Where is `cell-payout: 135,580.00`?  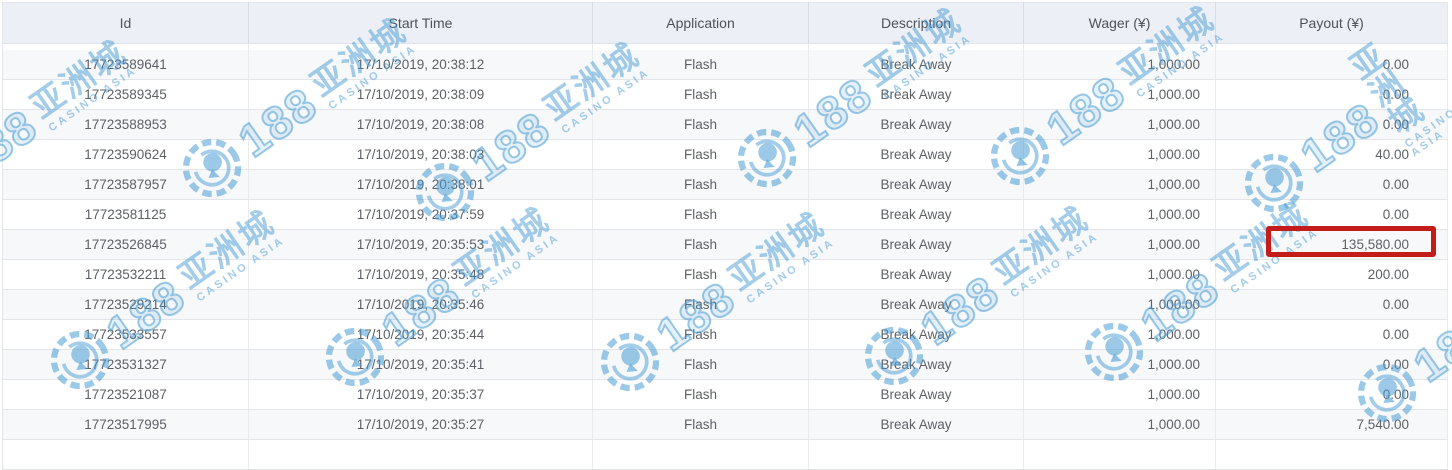
cell-payout: 135,580.00 is located at coordinates (1331, 244).